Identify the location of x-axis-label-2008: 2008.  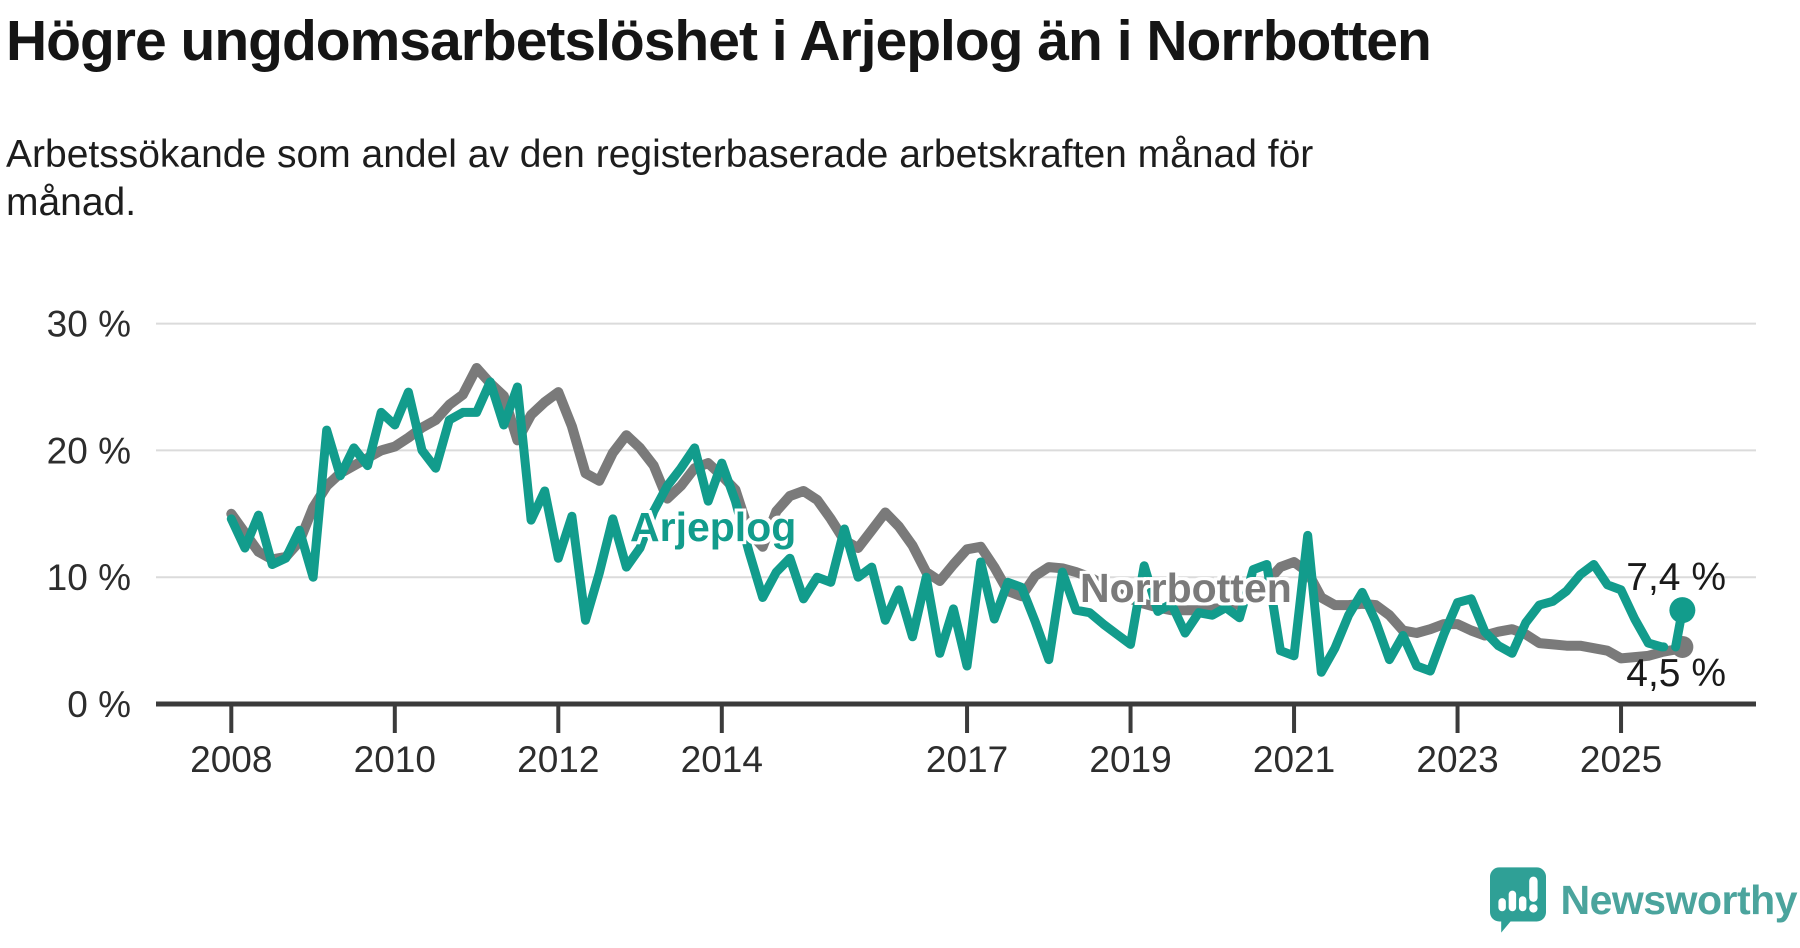
(231, 759).